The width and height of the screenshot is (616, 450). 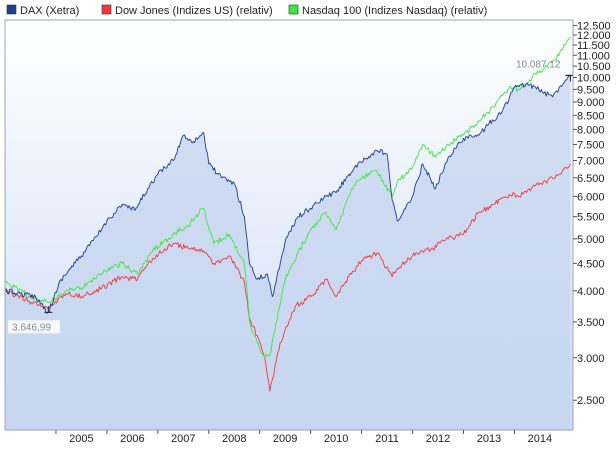 What do you see at coordinates (234, 439) in the screenshot?
I see `x-tick-label: 2008` at bounding box center [234, 439].